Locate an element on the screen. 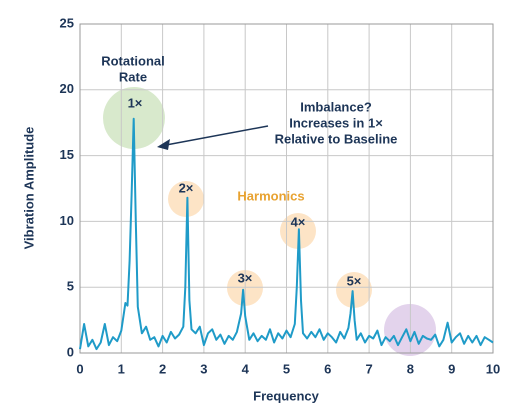  annotation: 4× is located at coordinates (298, 221).